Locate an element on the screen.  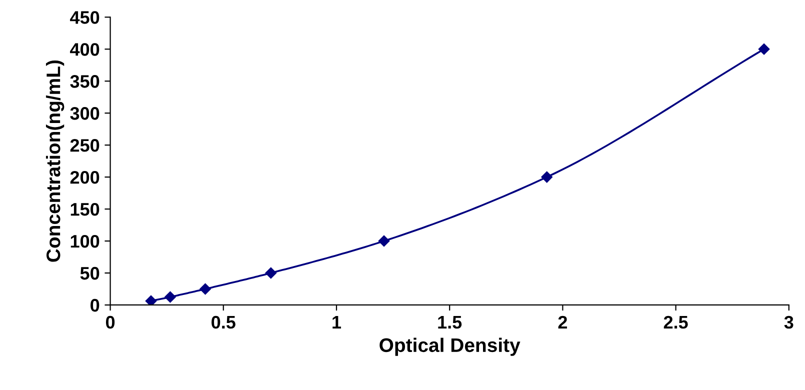
y-tick-label: 150 is located at coordinates (85, 209).